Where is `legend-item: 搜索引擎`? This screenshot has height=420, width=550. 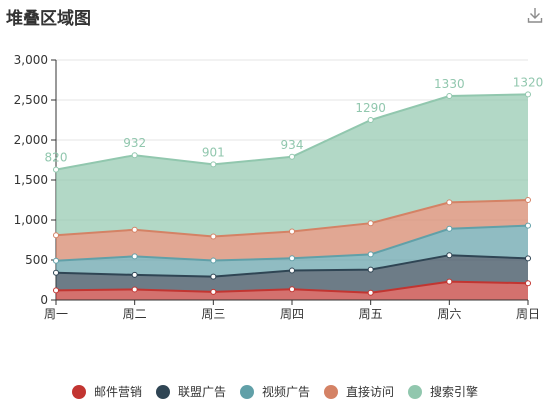
legend-item: 搜索引擎 is located at coordinates (443, 391).